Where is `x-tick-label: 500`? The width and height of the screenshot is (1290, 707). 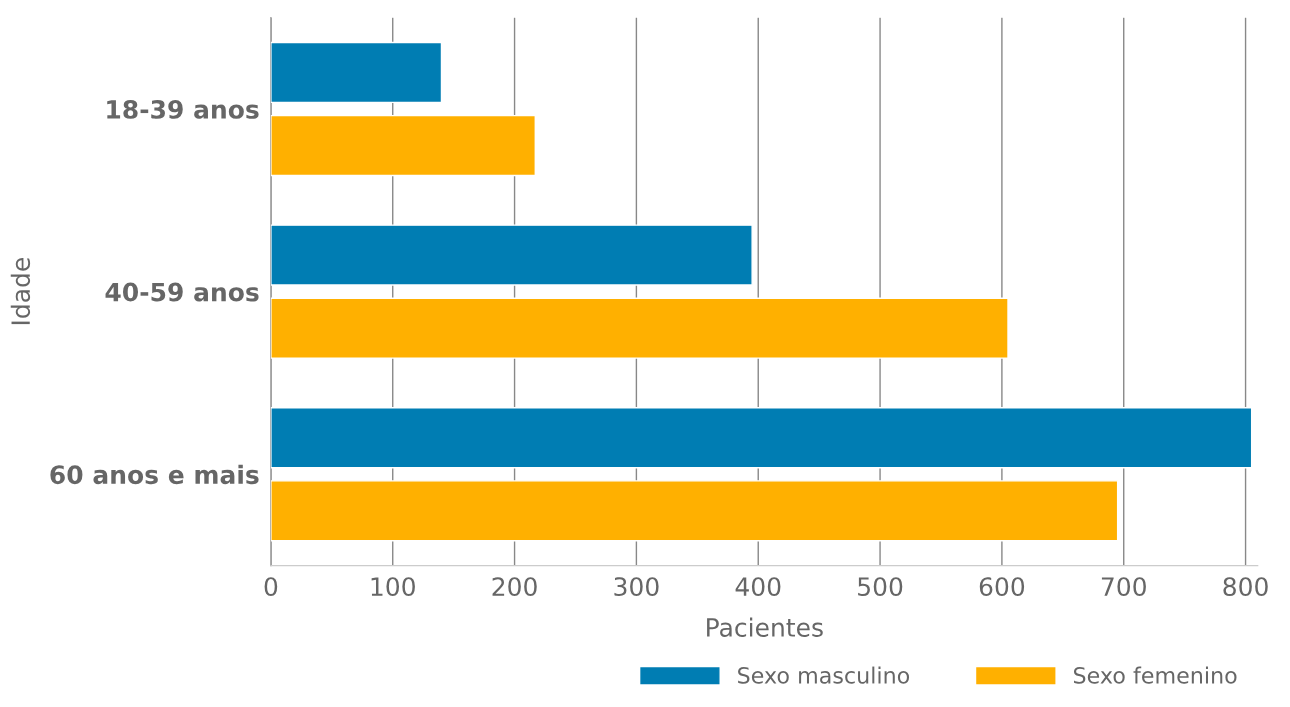 x-tick-label: 500 is located at coordinates (880, 587).